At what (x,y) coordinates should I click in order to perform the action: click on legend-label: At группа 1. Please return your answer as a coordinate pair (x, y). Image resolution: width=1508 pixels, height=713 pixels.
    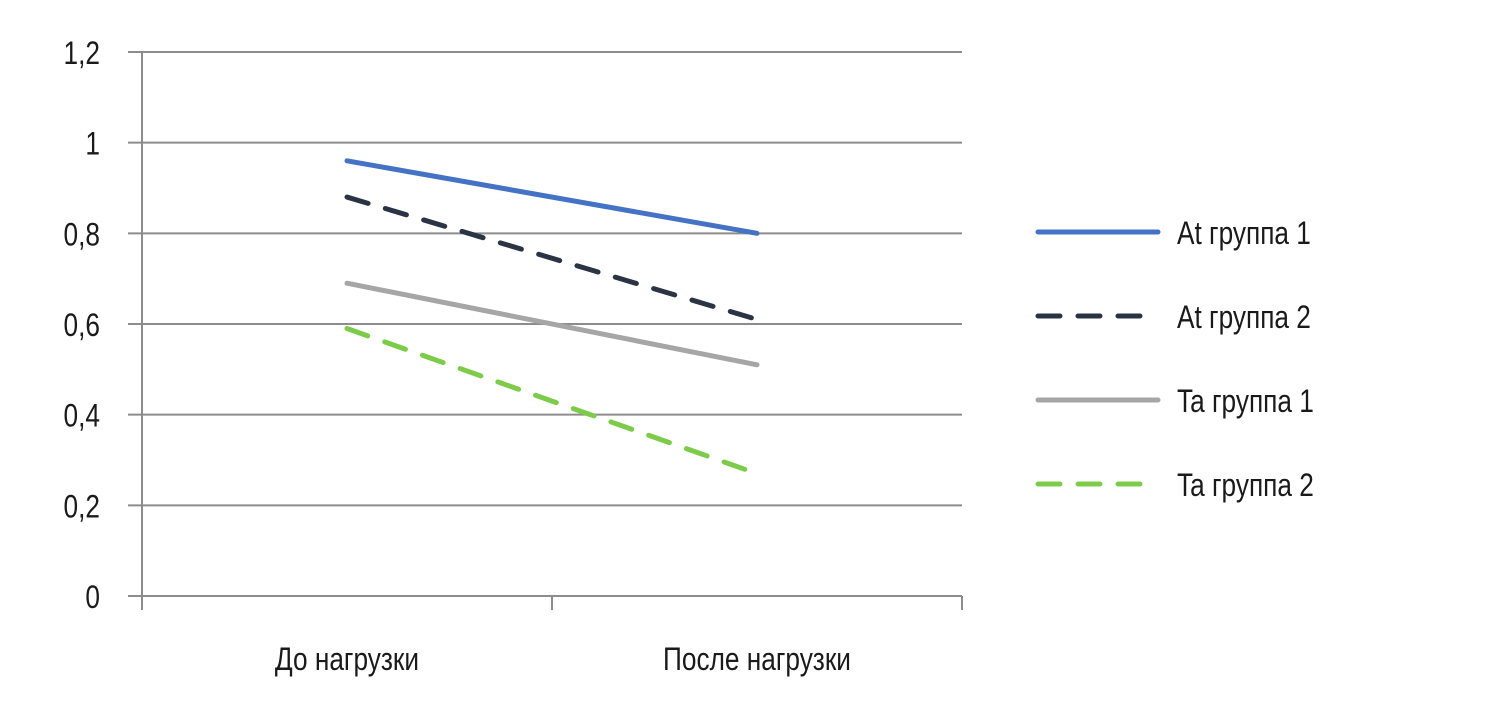
    Looking at the image, I should click on (1244, 234).